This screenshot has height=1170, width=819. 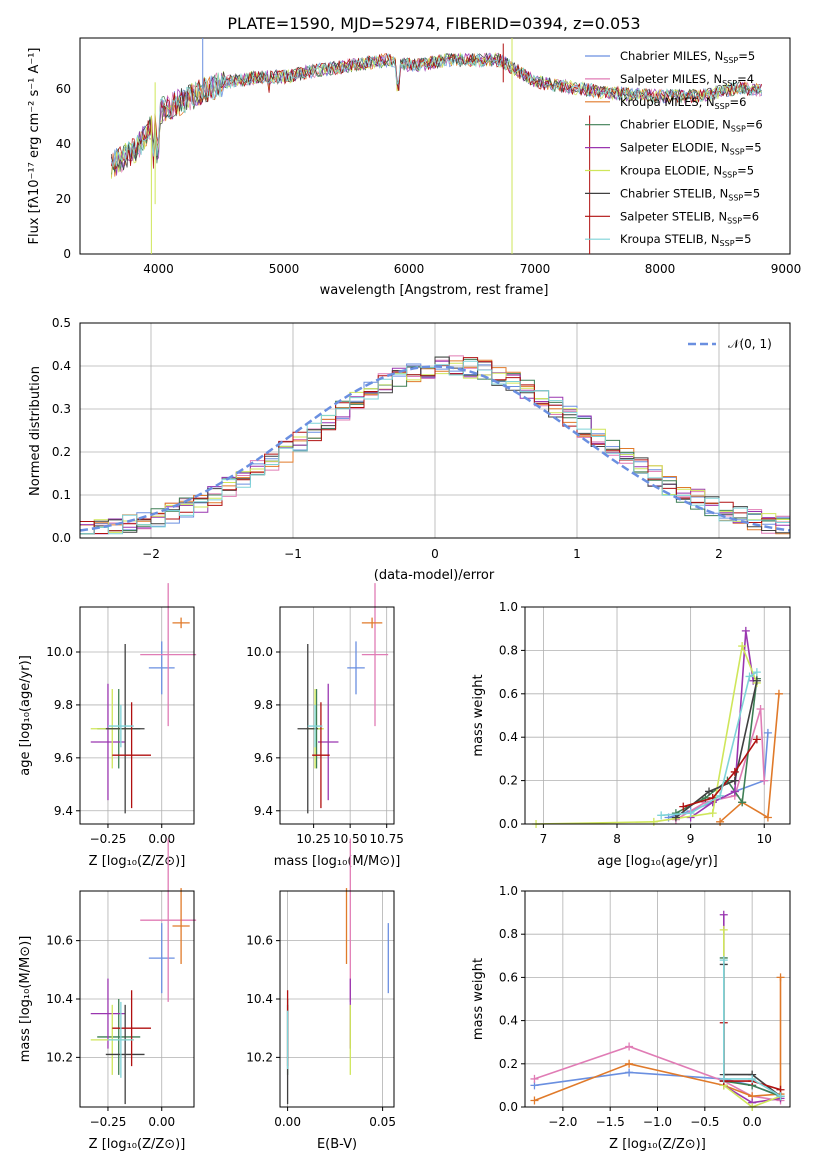 I want to click on legend-entry: Chabrier MILES, NSSP=5, so click(x=687, y=57).